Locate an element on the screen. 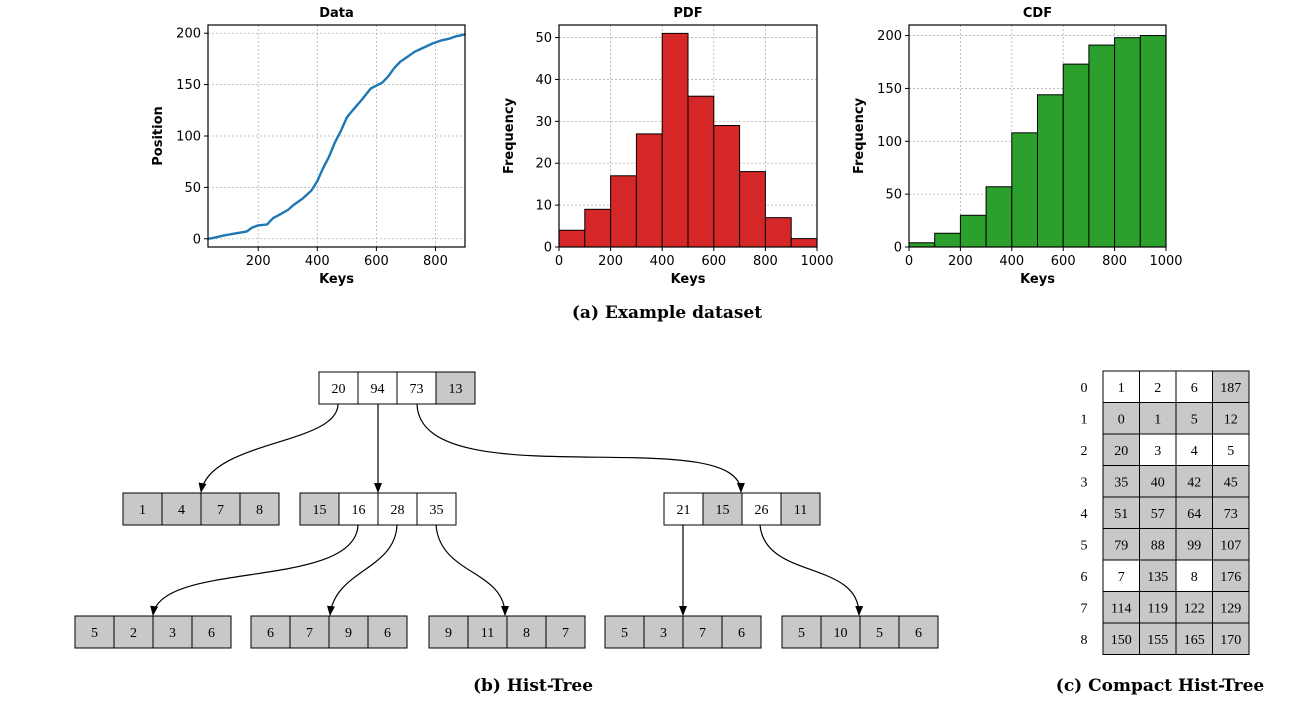  tree-level1-node: 15 16 28 35 is located at coordinates (378, 509).